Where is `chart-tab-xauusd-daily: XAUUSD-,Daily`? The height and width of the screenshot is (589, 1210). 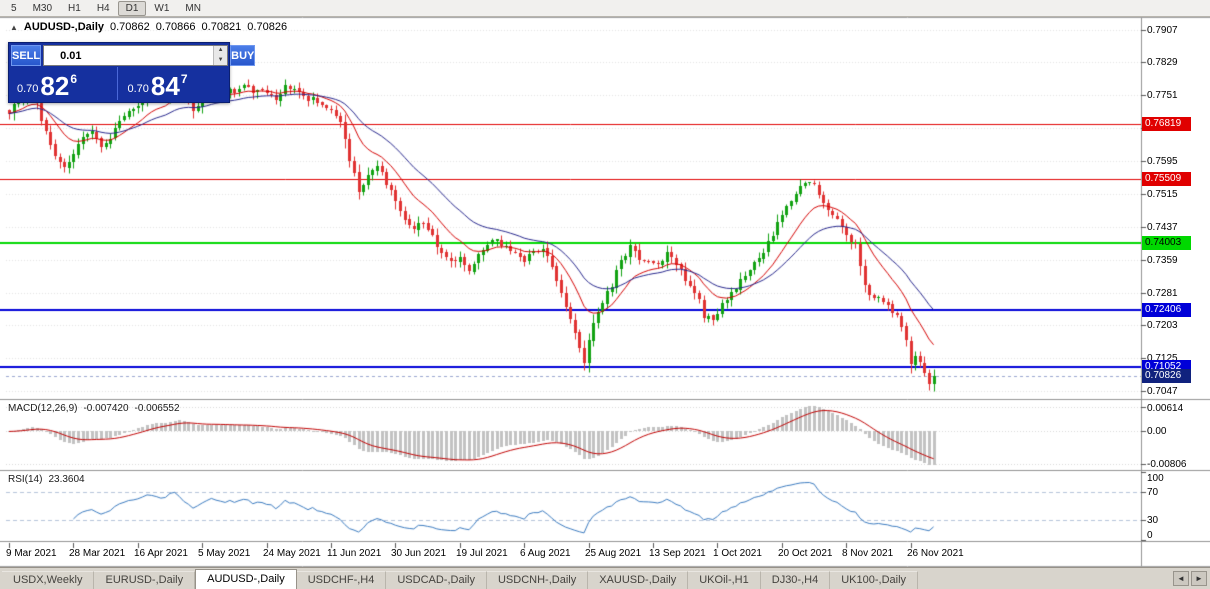 chart-tab-xauusd-daily: XAUUSD-,Daily is located at coordinates (638, 580).